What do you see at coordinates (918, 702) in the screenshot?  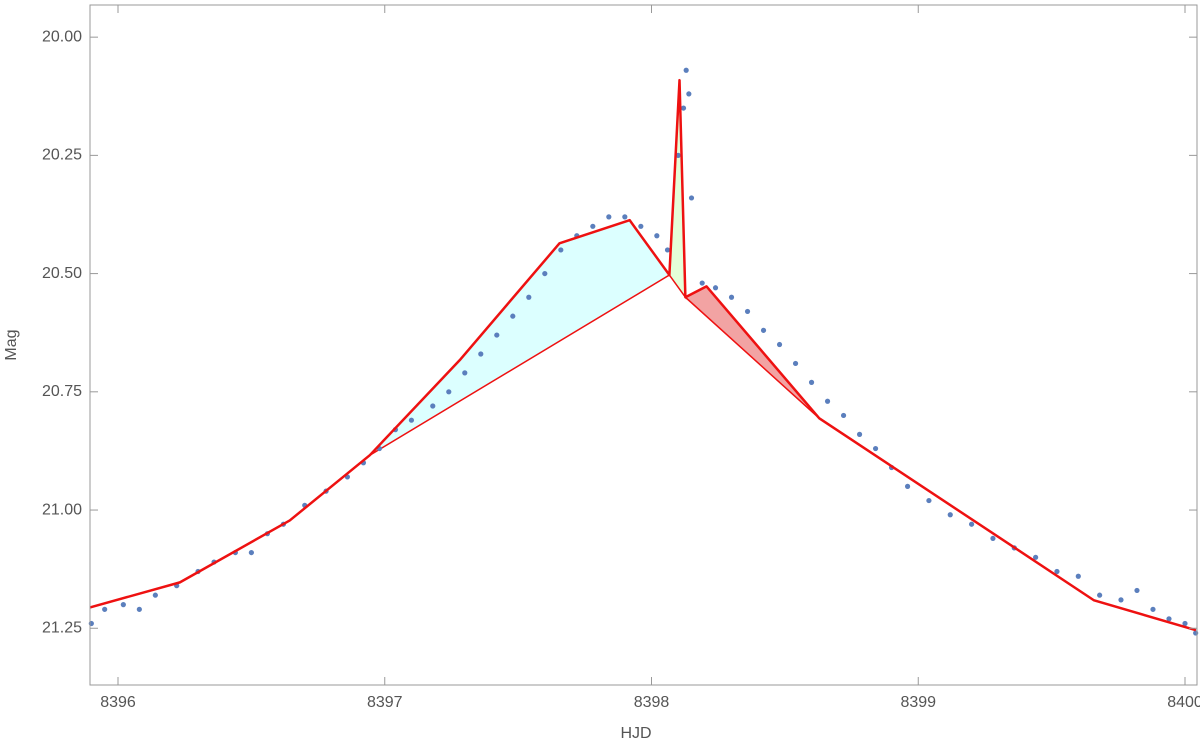 I see `x-tick-label: 8399` at bounding box center [918, 702].